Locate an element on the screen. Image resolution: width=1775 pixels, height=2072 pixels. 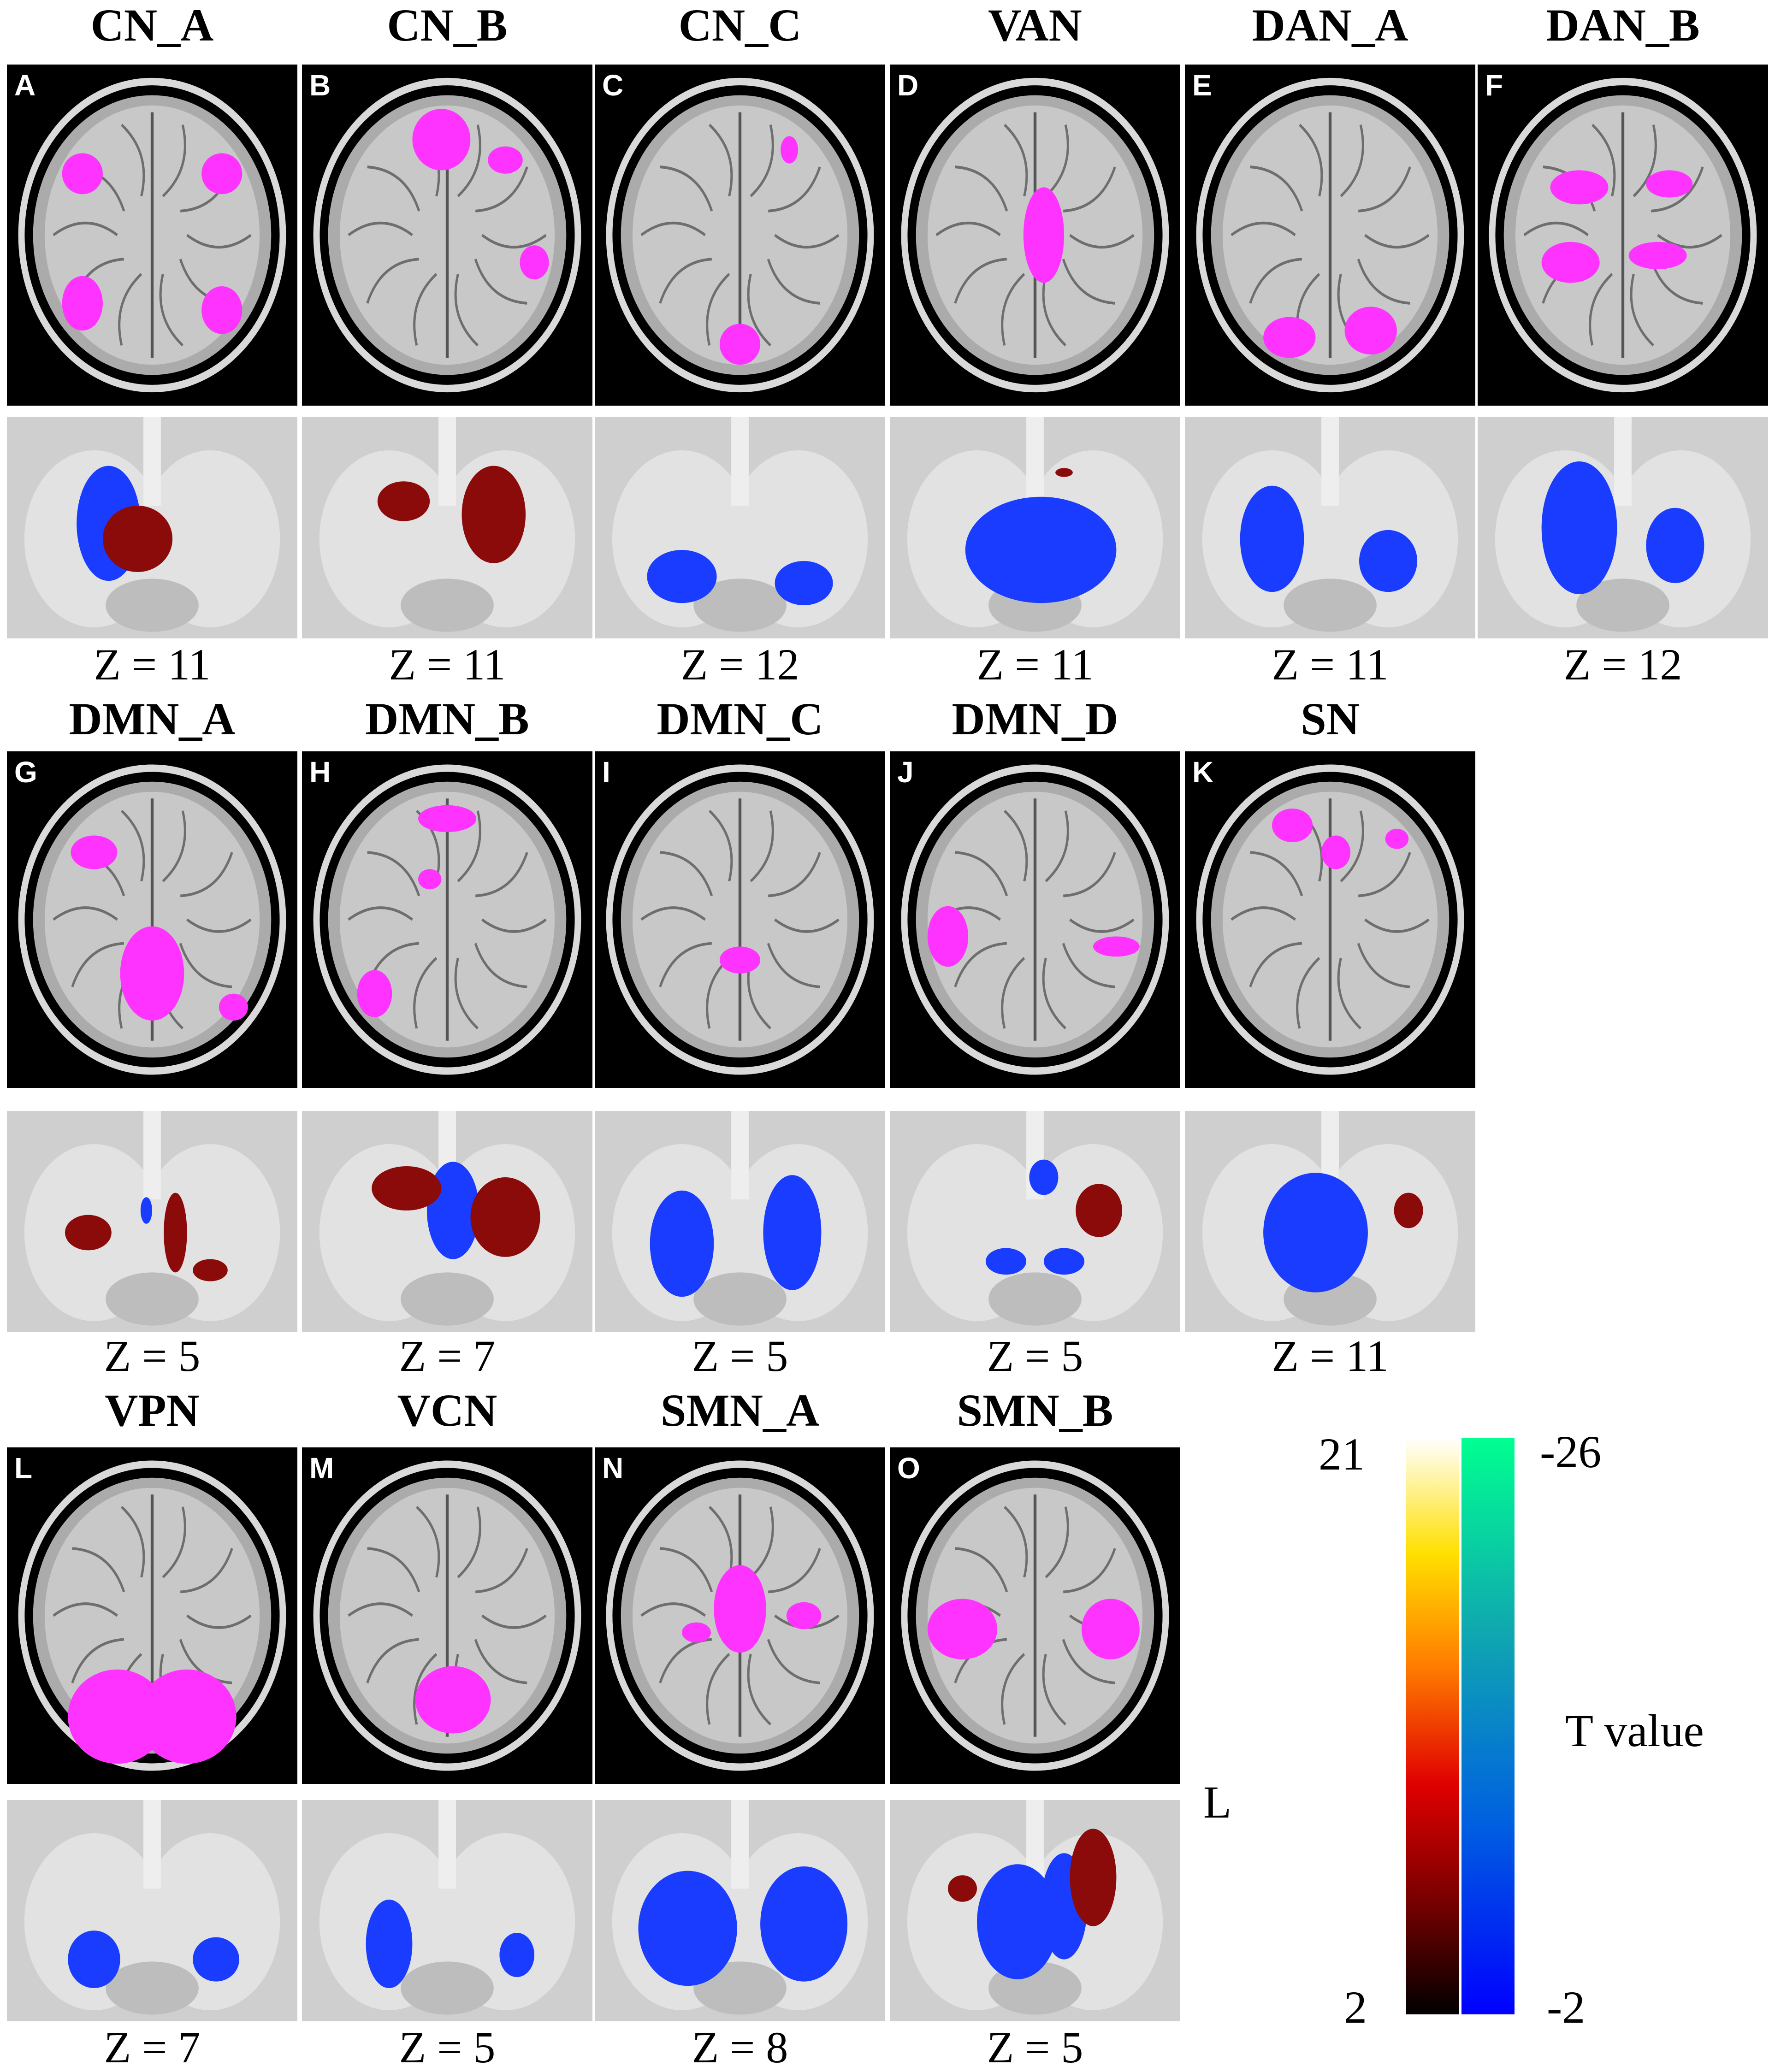
colorbar-title: T value is located at coordinates (1635, 1730).